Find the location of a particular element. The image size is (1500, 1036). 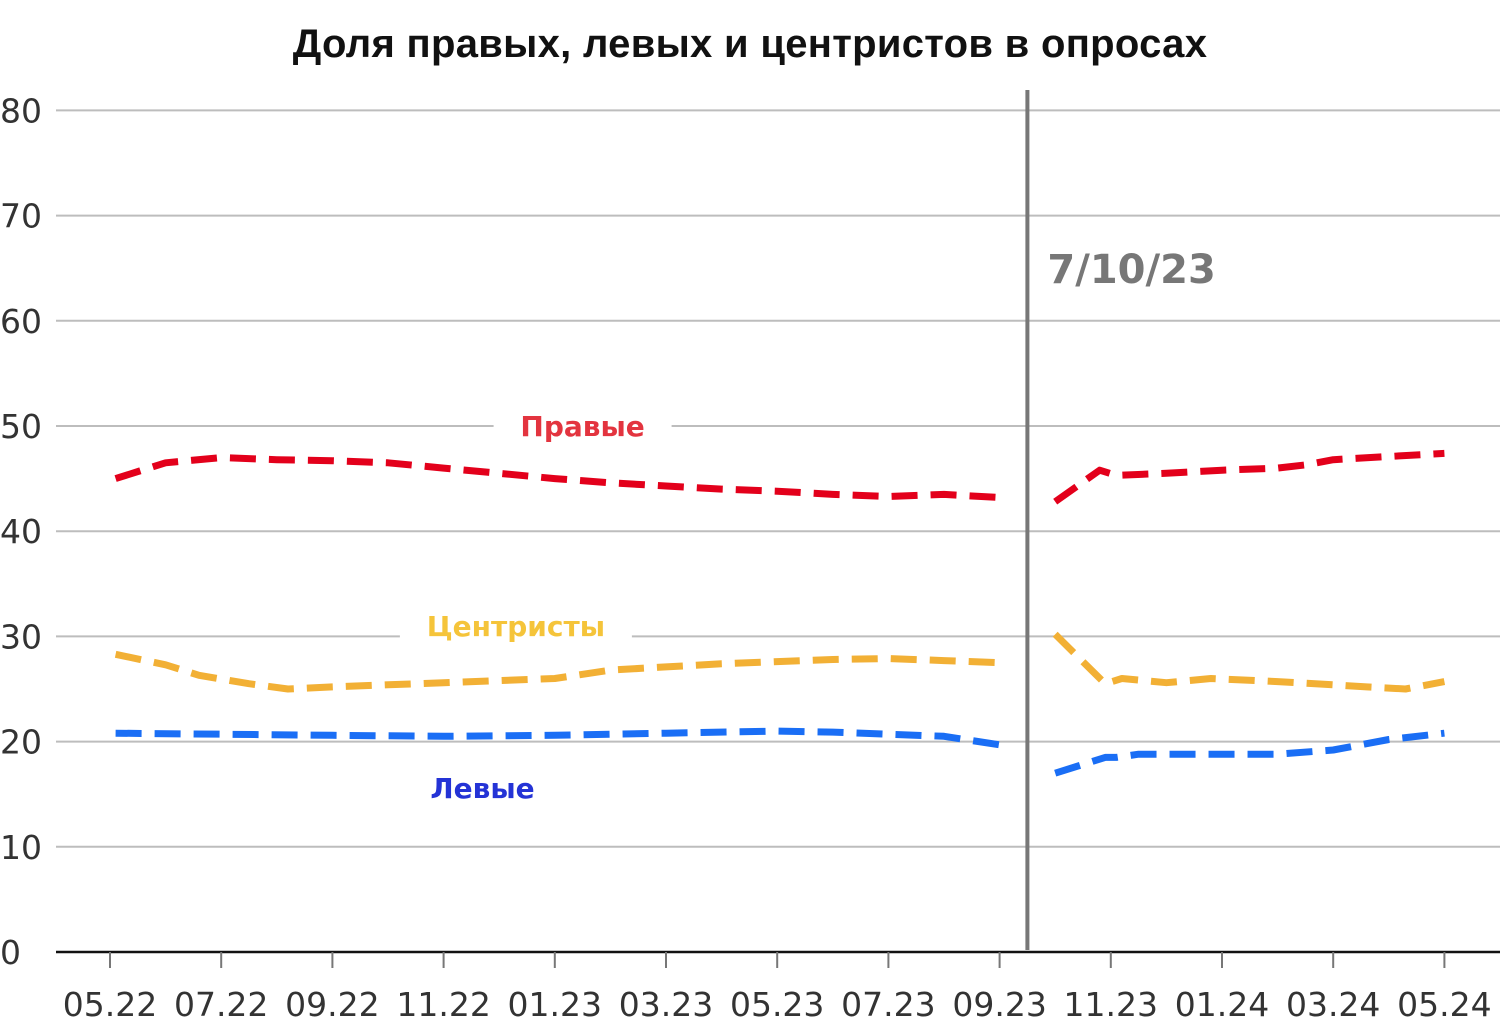

y-tick-label: 30 is located at coordinates (21, 636).